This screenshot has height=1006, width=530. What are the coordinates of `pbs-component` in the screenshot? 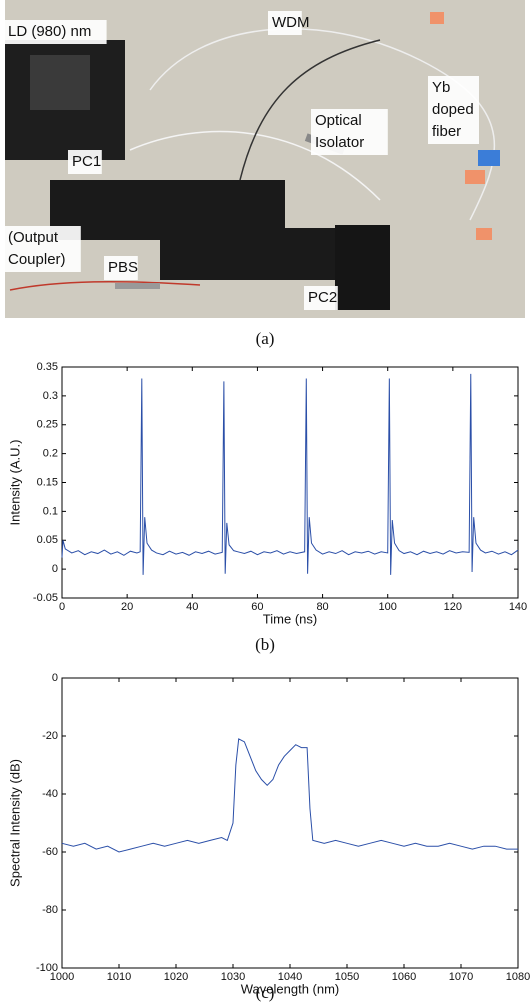 It's located at (137, 286).